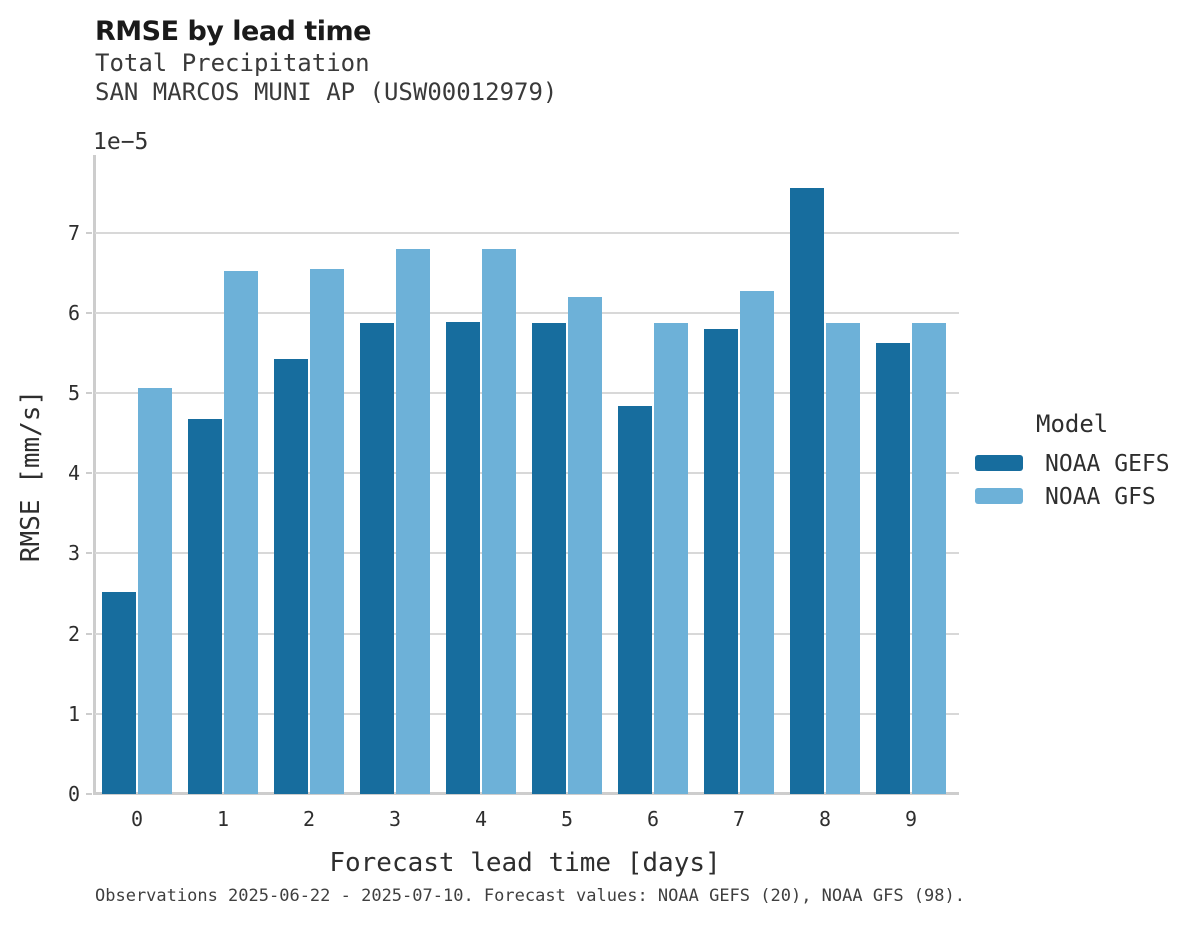 This screenshot has height=926, width=1195. What do you see at coordinates (653, 819) in the screenshot?
I see `x-tick-label-6: 6` at bounding box center [653, 819].